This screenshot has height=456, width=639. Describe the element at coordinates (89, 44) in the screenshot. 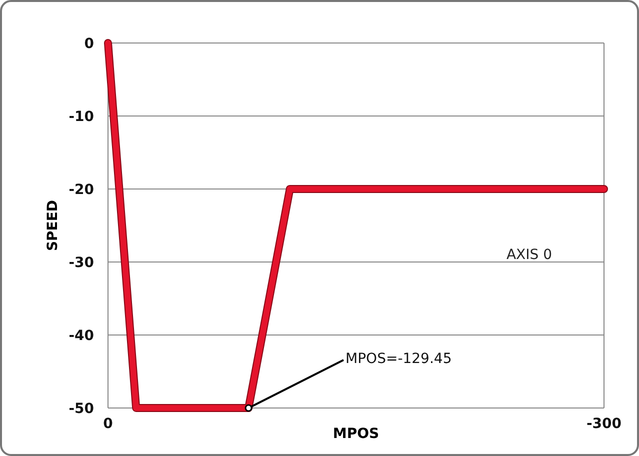

I see `y-tick-label: 0` at that location.